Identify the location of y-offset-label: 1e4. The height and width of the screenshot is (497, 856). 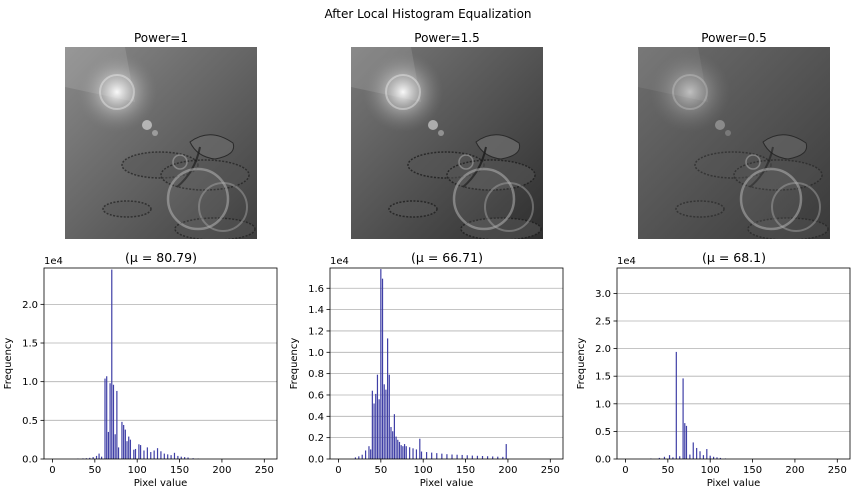
(339, 261).